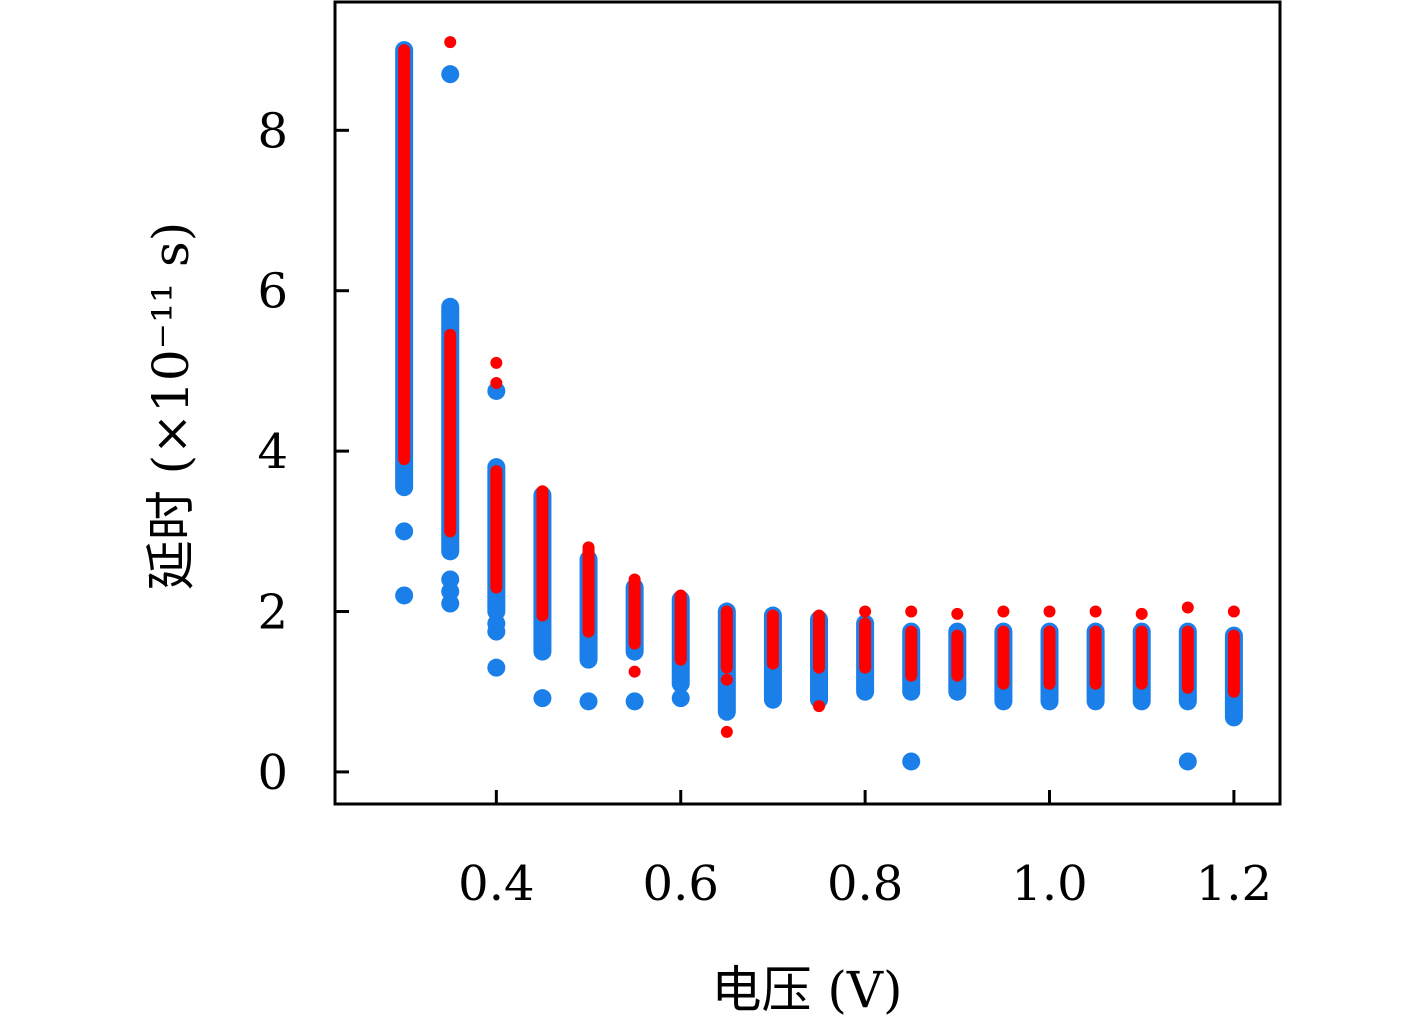  What do you see at coordinates (496, 884) in the screenshot?
I see `x-tick-label: 0.4` at bounding box center [496, 884].